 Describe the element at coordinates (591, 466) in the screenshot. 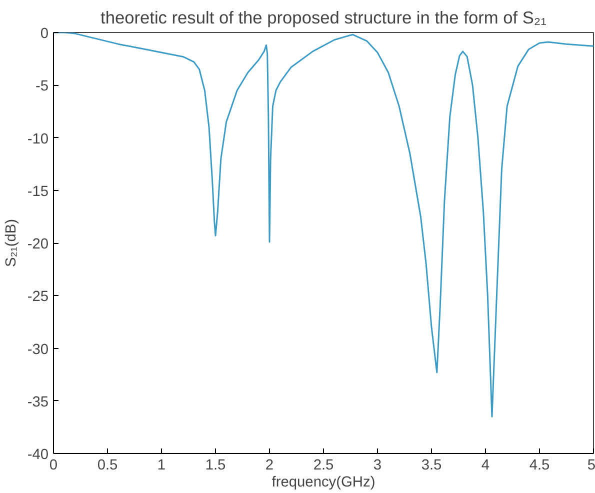

I see `x-tick-label: 5` at that location.